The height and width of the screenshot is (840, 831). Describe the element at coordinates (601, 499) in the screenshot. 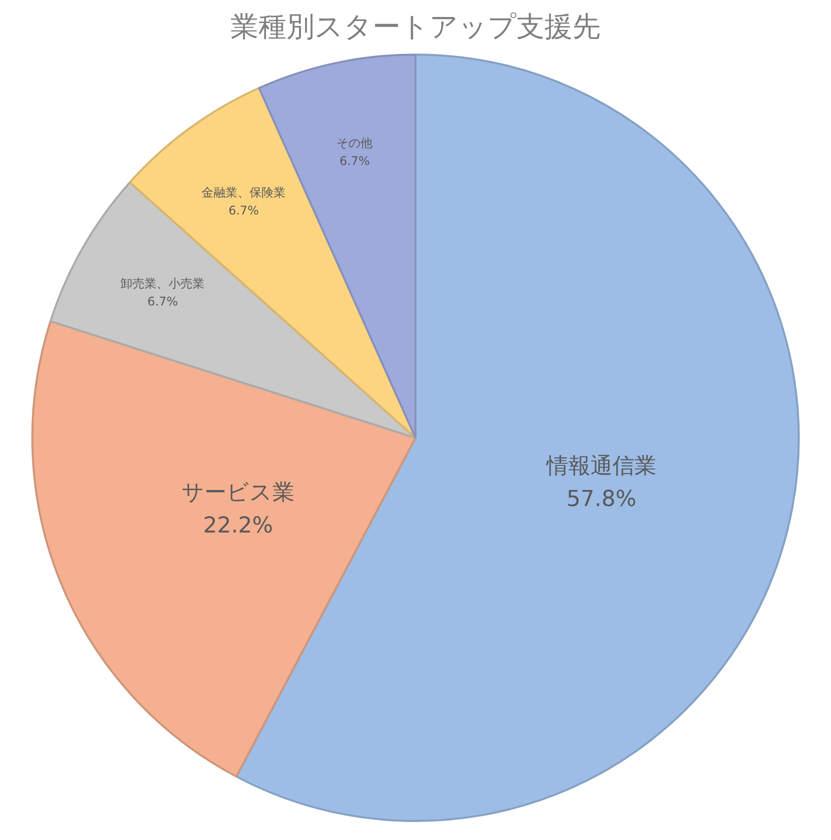

I see `data-label: 57.8%` at that location.